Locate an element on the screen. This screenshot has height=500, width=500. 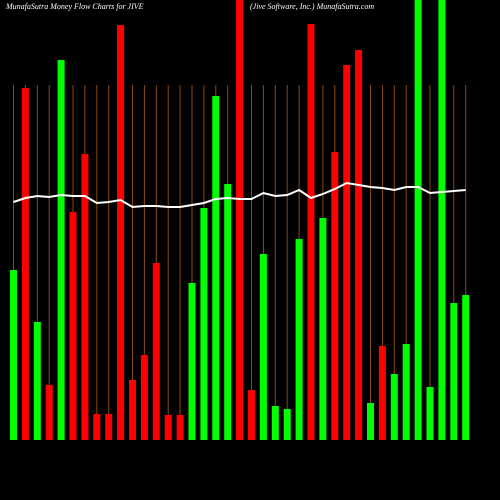
chart-subtitle: (Jive Software, Inc.) MunafaSutra.com is located at coordinates (312, 6).